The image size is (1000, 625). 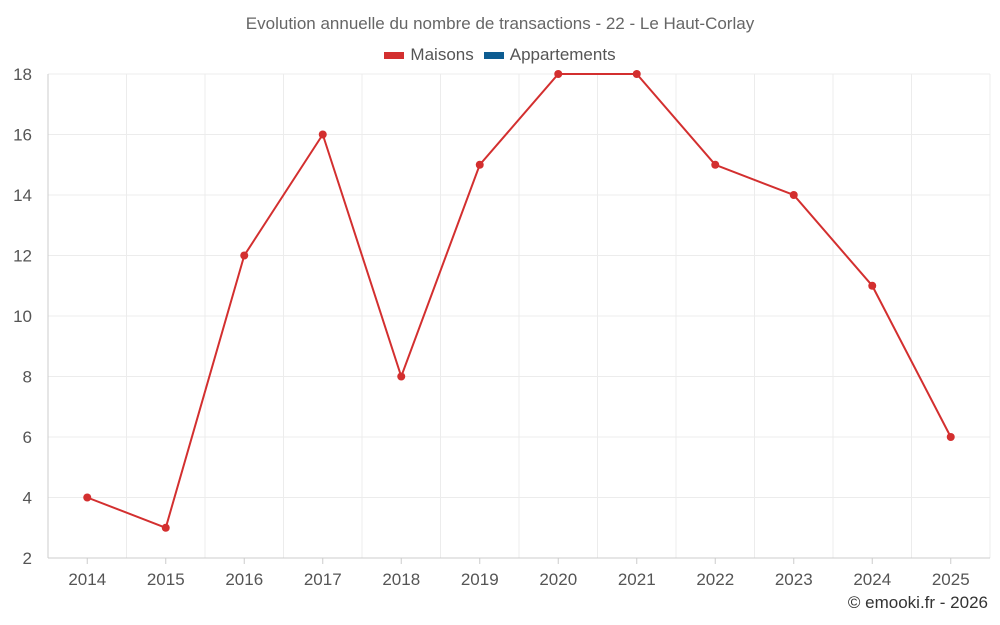 What do you see at coordinates (22, 195) in the screenshot?
I see `y-tick-label: 14` at bounding box center [22, 195].